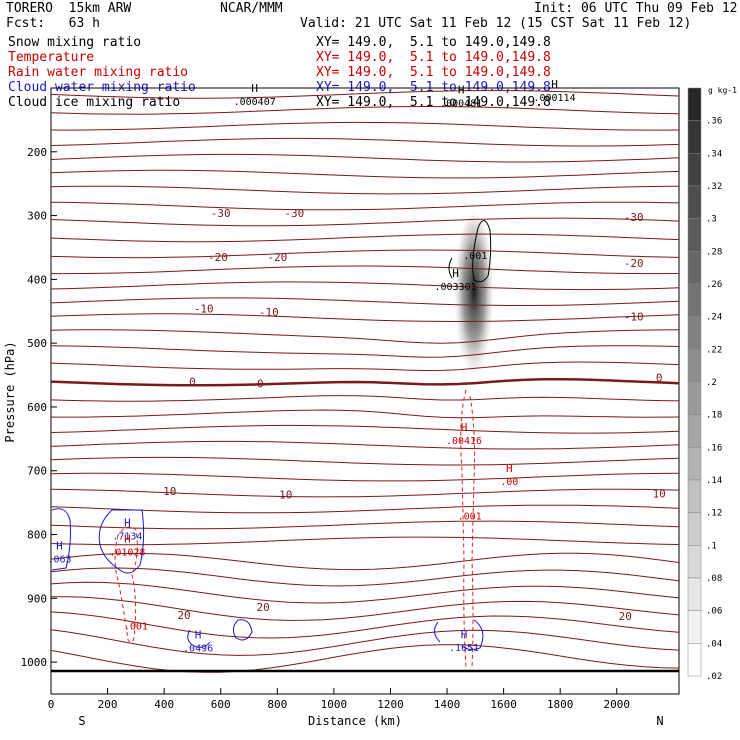 Image resolution: width=740 pixels, height=740 pixels. What do you see at coordinates (433, 42) in the screenshot?
I see `legend-snow-xy: XY= 149.0, 5.1 to 149.0,149.8` at bounding box center [433, 42].